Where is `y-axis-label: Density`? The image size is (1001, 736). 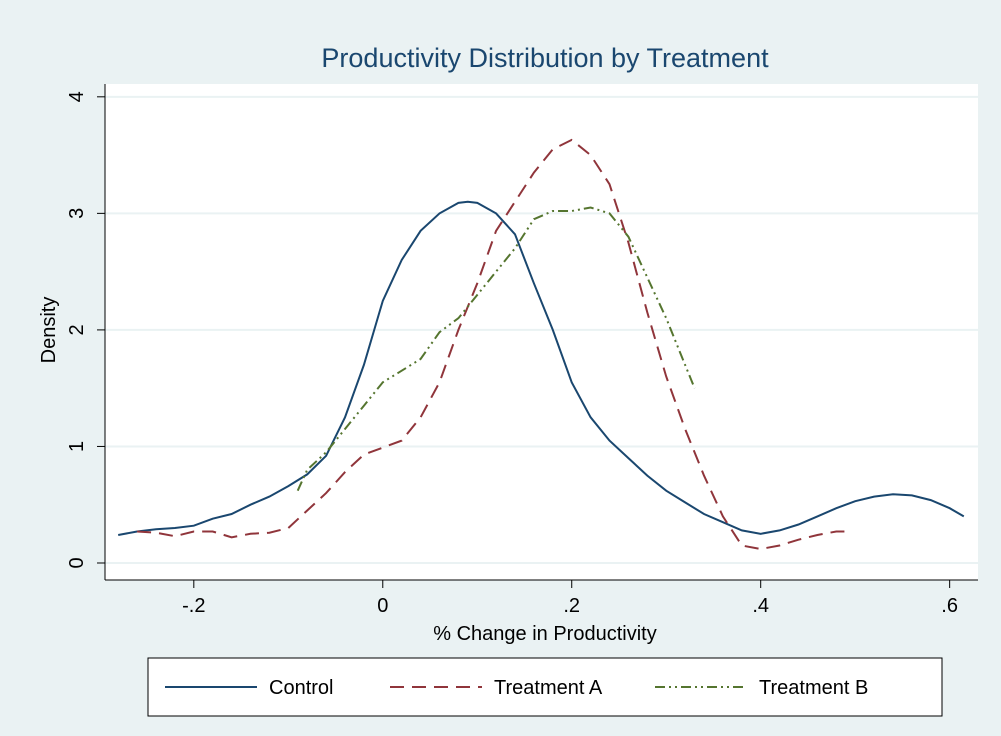
y-axis-label: Density is located at coordinates (49, 330).